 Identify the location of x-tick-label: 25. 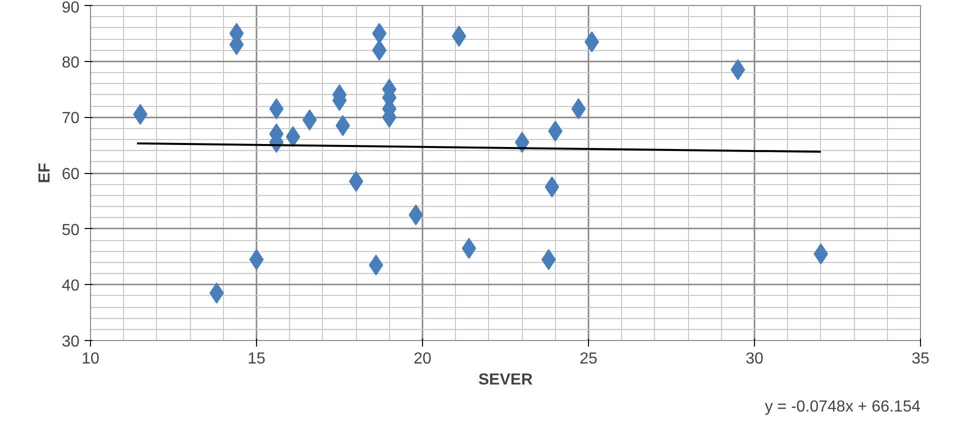
(589, 359).